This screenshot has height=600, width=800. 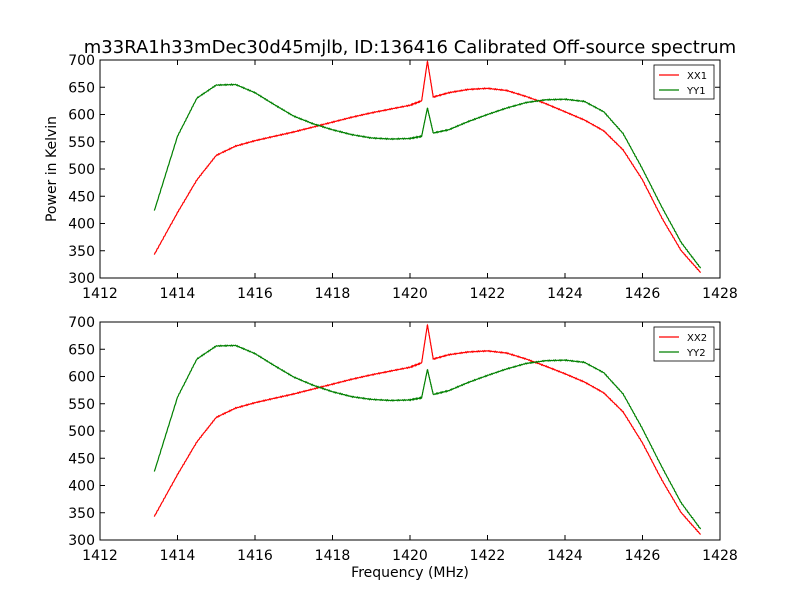 What do you see at coordinates (697, 338) in the screenshot?
I see `legend-label-xx2: XX2` at bounding box center [697, 338].